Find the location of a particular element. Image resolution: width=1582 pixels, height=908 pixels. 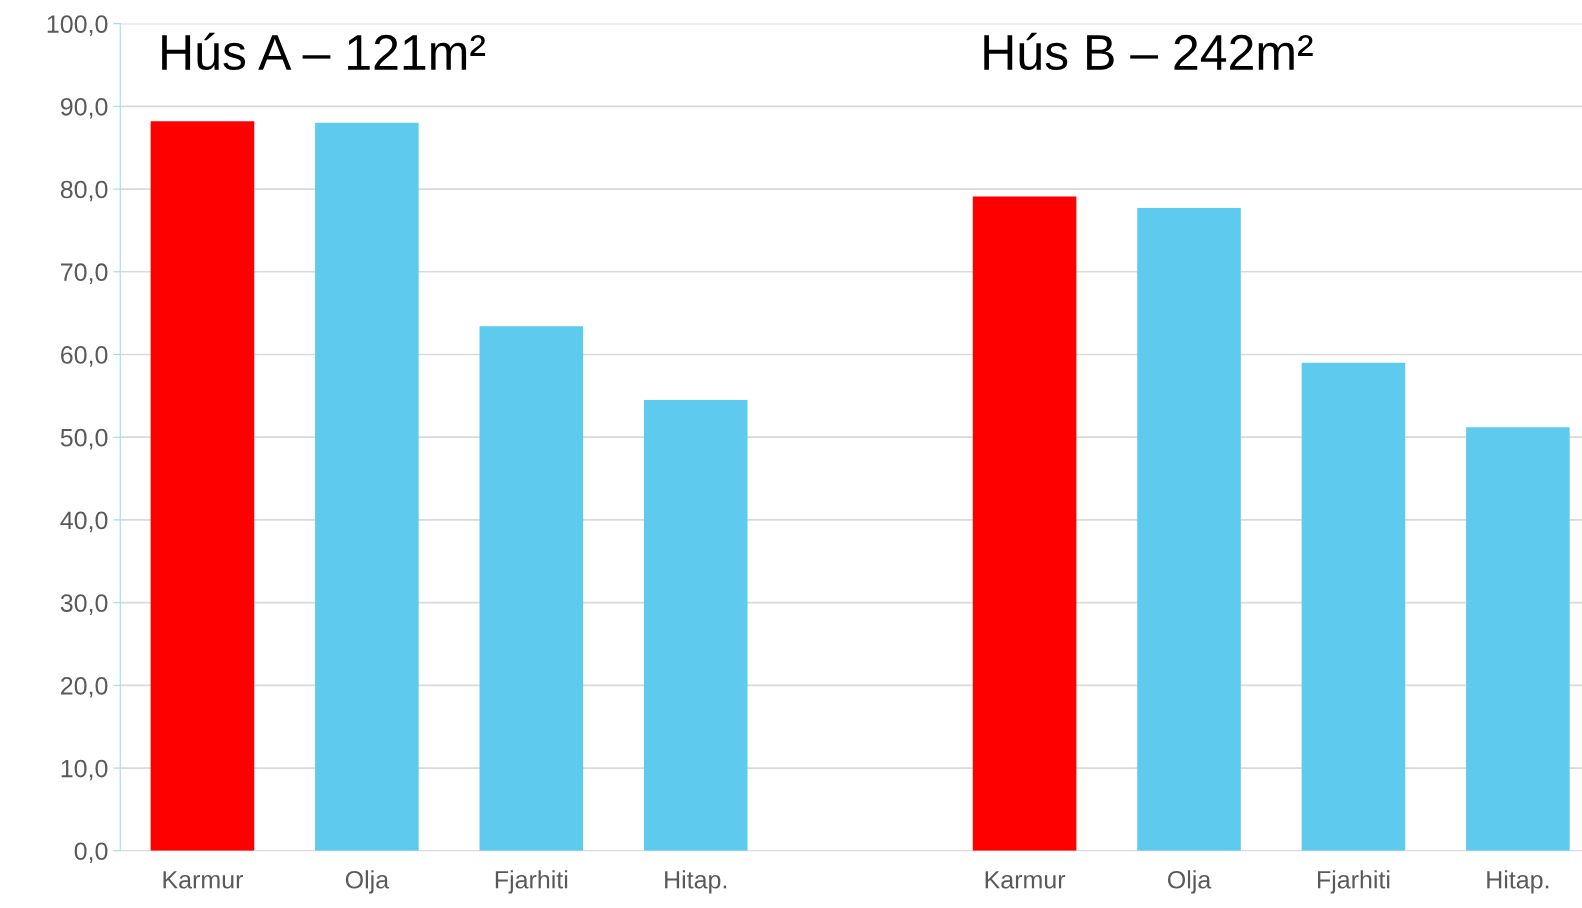

y-tick-label: 40,0 is located at coordinates (84, 522).